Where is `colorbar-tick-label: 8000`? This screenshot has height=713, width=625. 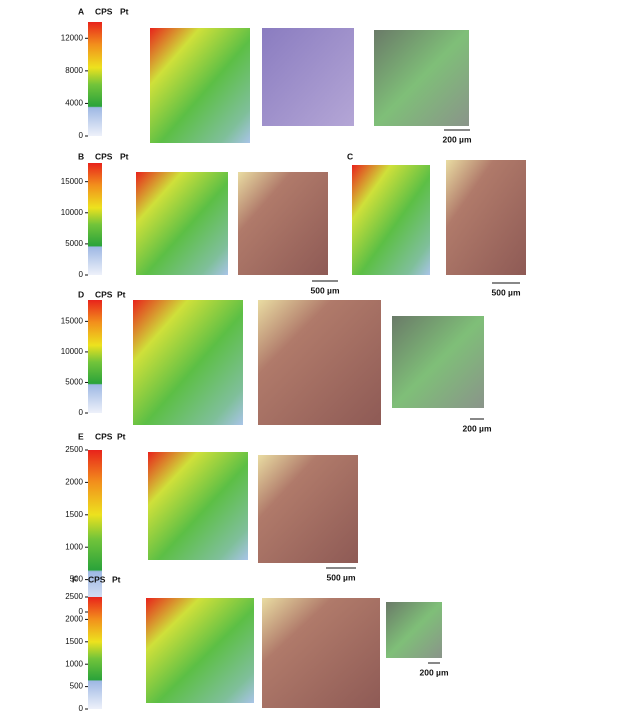
colorbar-tick-label: 8000 is located at coordinates (74, 70).